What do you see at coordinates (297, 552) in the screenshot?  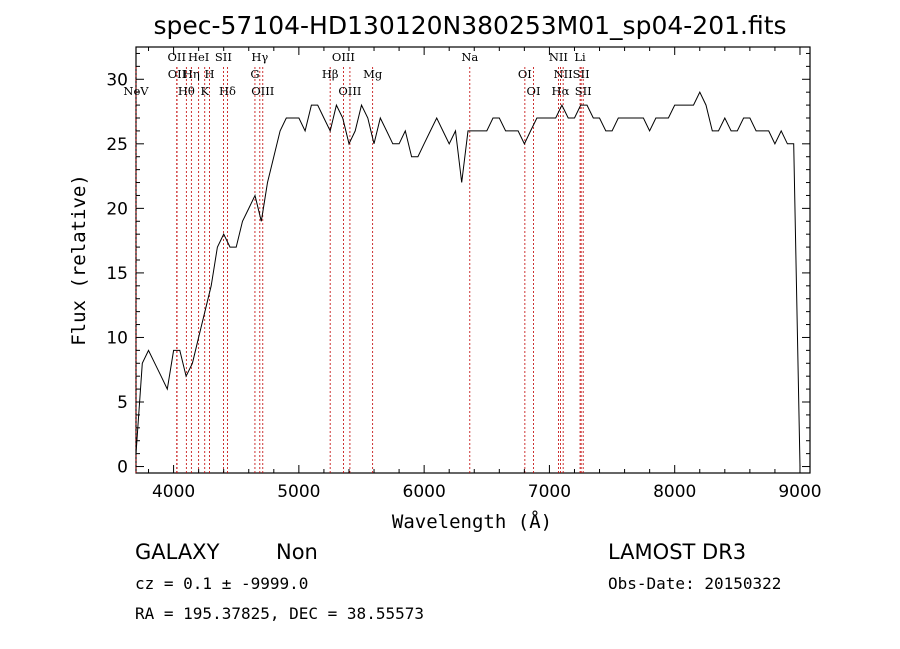 I see `object-subclass: Non` at bounding box center [297, 552].